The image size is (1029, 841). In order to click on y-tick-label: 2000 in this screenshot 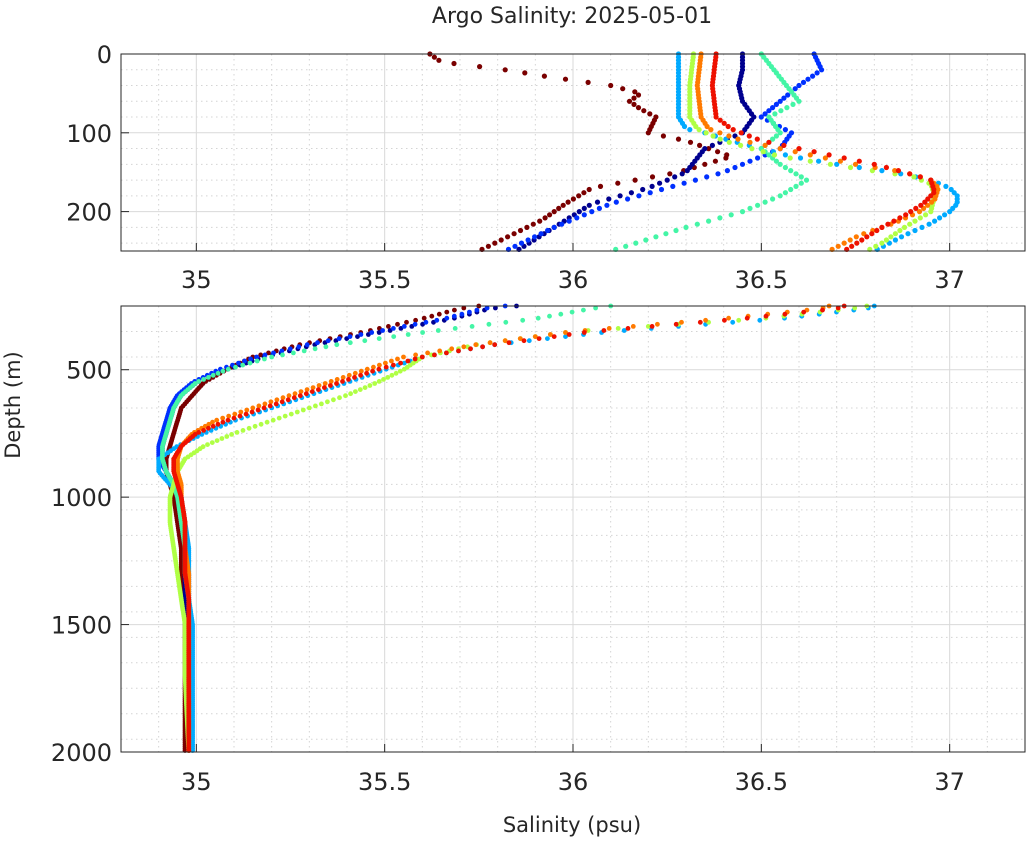, I will do `click(81, 753)`.